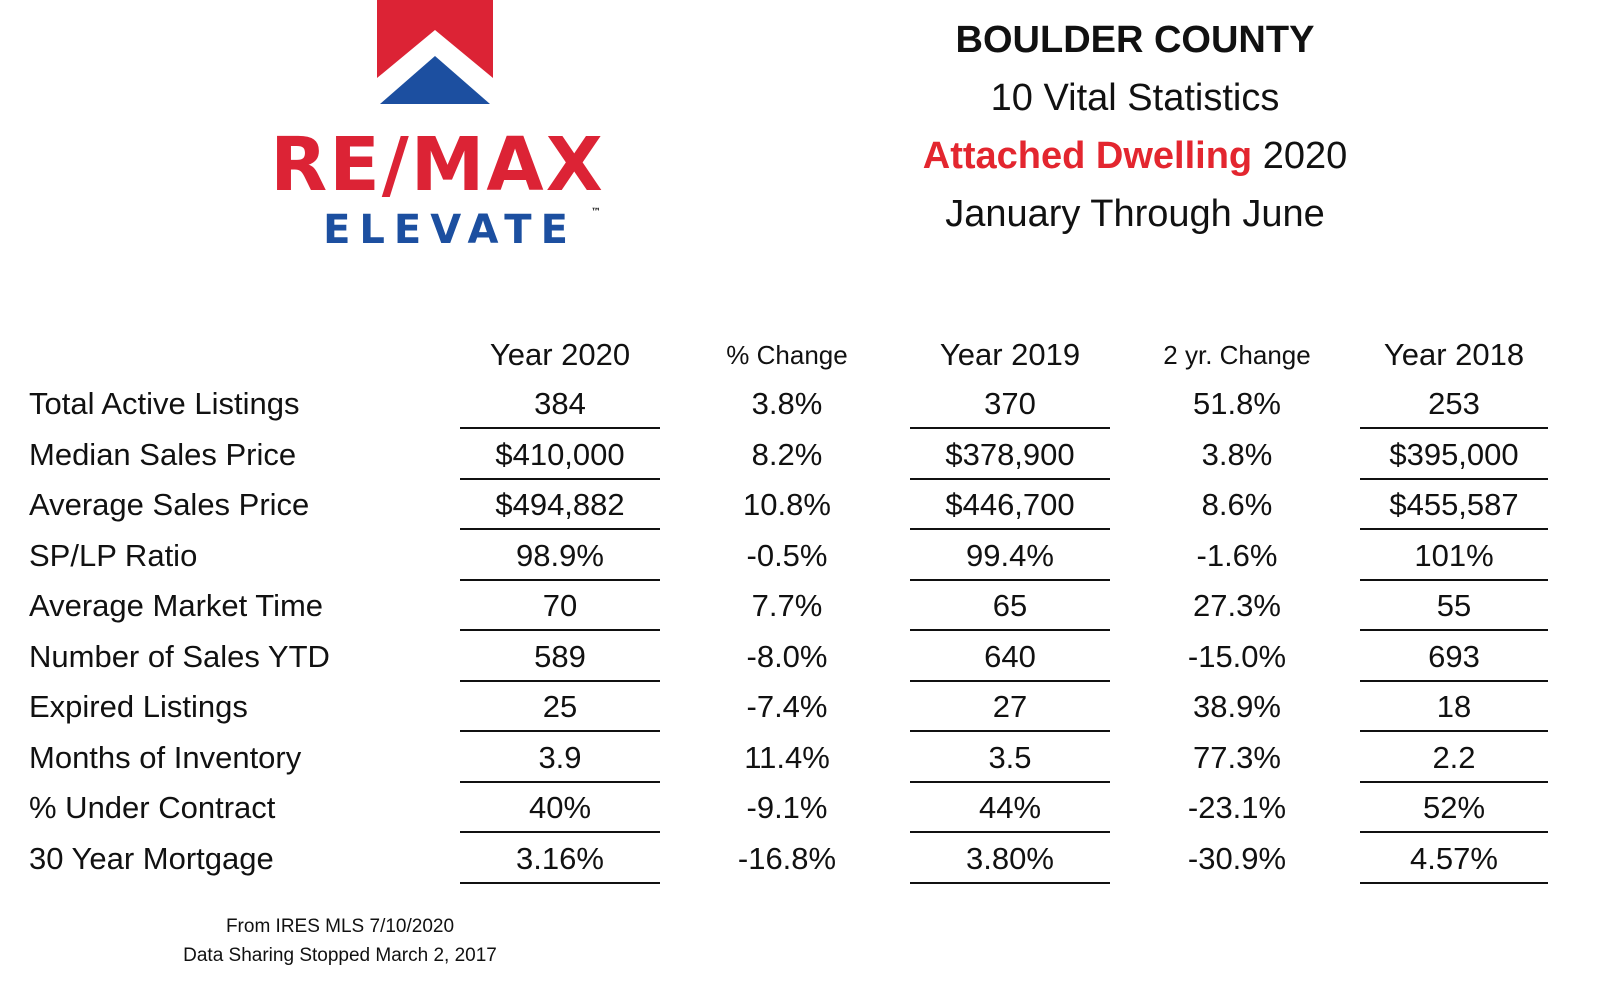 The height and width of the screenshot is (995, 1600). I want to click on trademark-symbol: ™, so click(596, 212).